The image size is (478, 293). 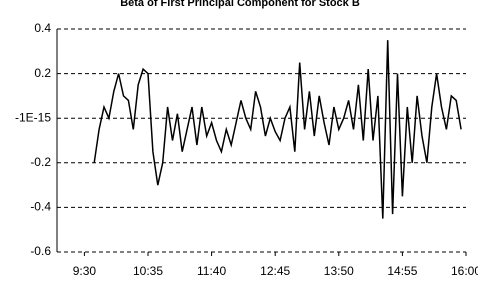 What do you see at coordinates (148, 271) in the screenshot?
I see `x-tick-label: 10:35` at bounding box center [148, 271].